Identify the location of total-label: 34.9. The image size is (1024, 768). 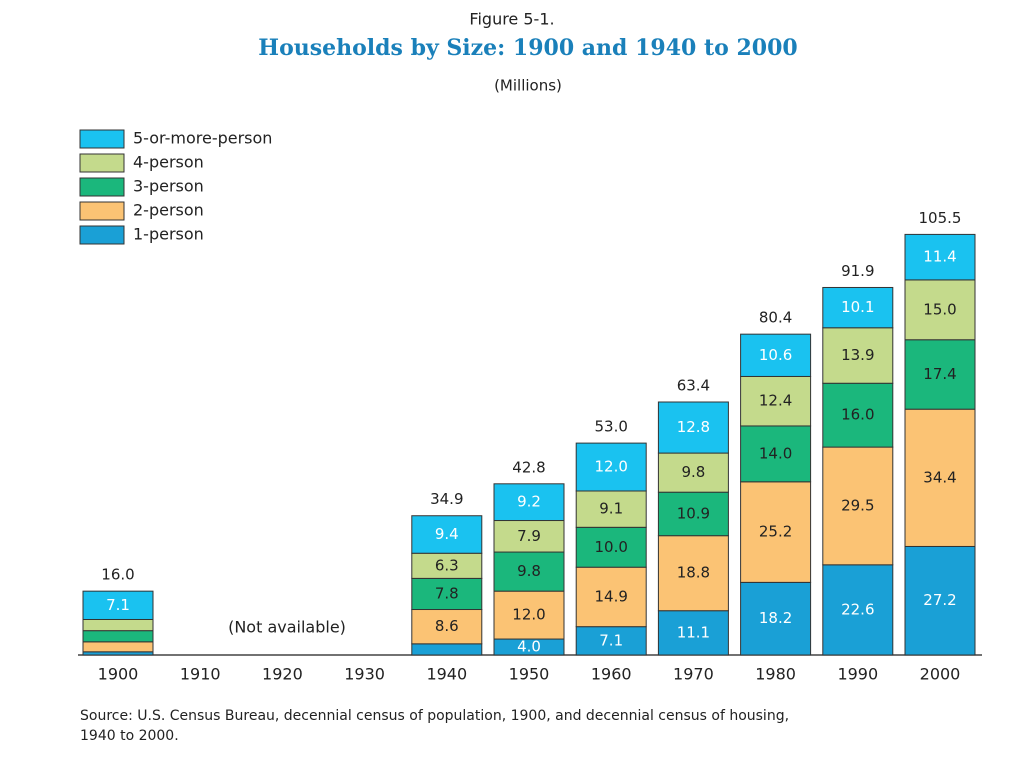
(446, 499).